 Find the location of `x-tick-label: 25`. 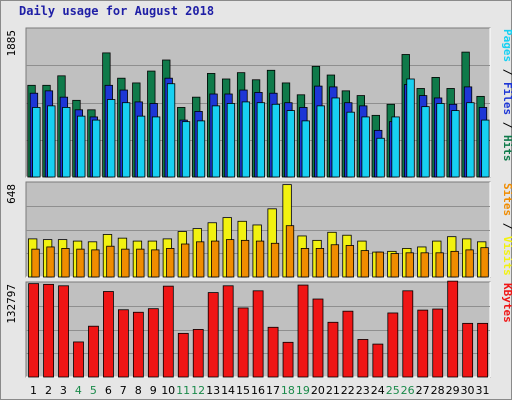

x-tick-label: 25 is located at coordinates (393, 390).